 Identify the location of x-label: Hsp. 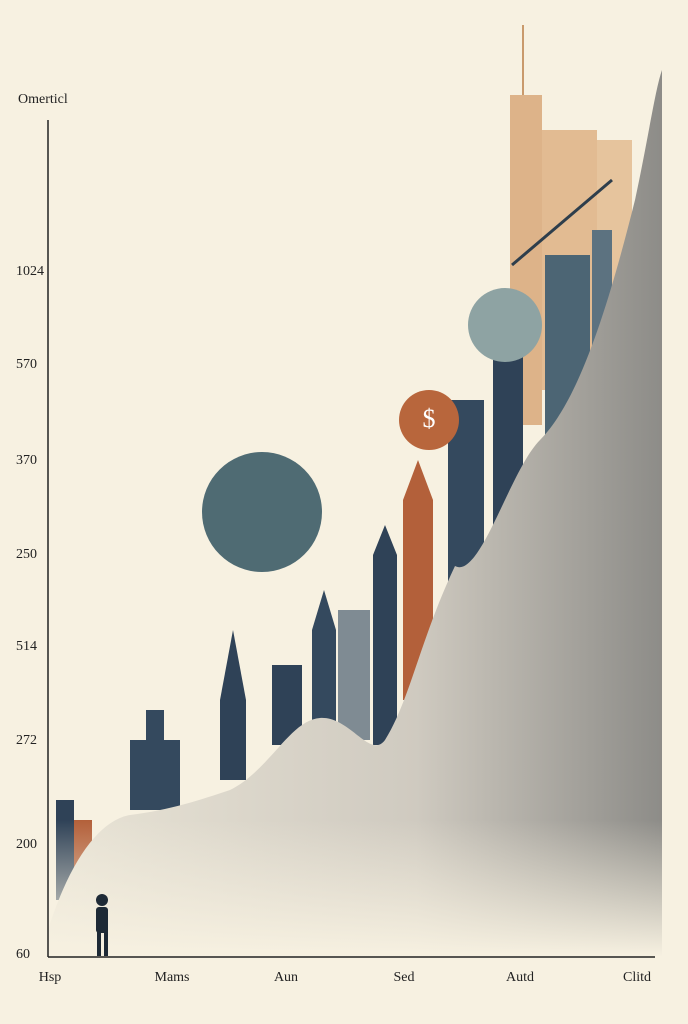
(50, 977).